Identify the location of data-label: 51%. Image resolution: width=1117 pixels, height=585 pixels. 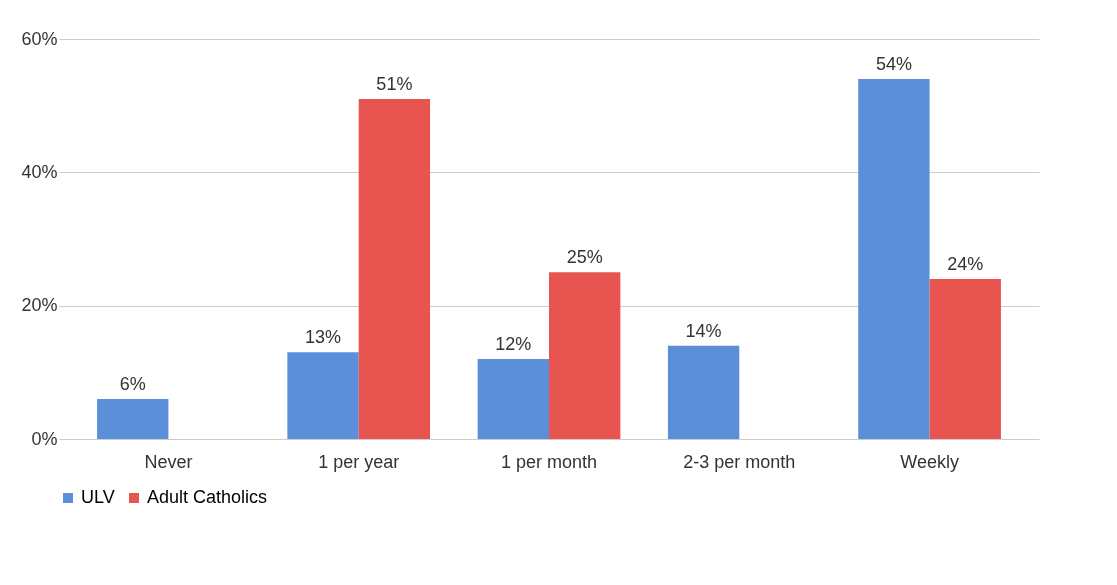
(394, 84).